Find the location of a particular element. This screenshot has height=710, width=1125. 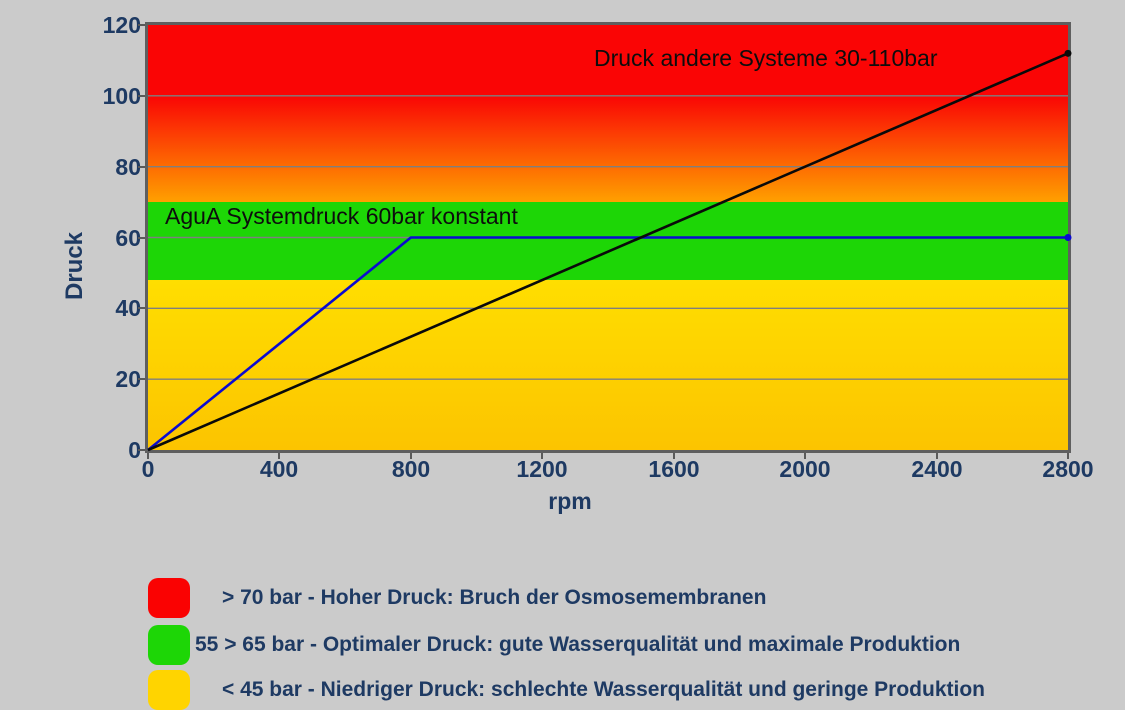

x-tick-label: 0 is located at coordinates (148, 469).